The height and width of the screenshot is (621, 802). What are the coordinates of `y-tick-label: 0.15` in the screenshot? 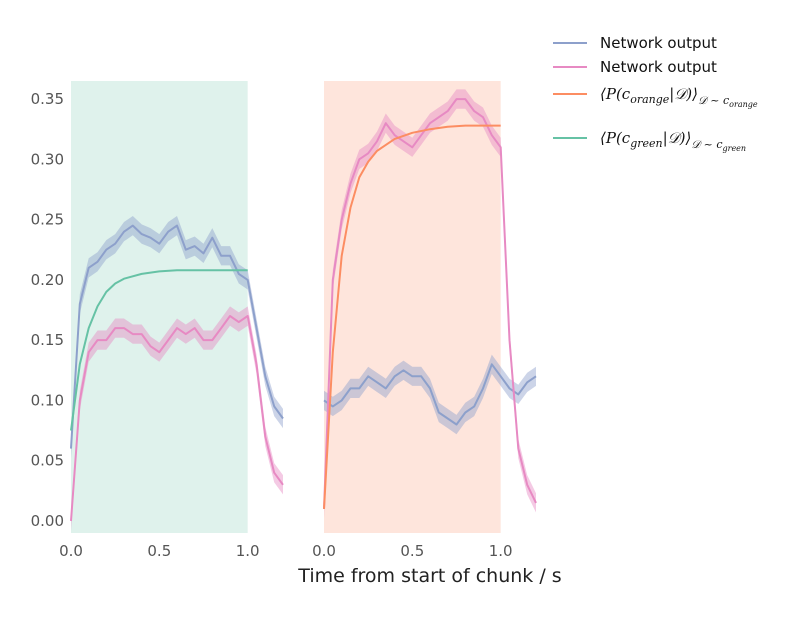 It's located at (47, 340).